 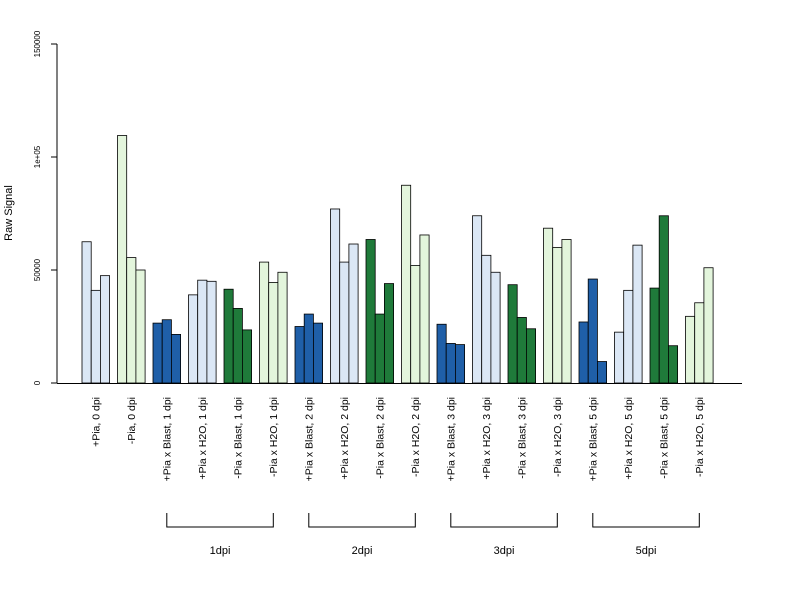 What do you see at coordinates (9, 213) in the screenshot?
I see `y-axis-label: Raw Signal` at bounding box center [9, 213].